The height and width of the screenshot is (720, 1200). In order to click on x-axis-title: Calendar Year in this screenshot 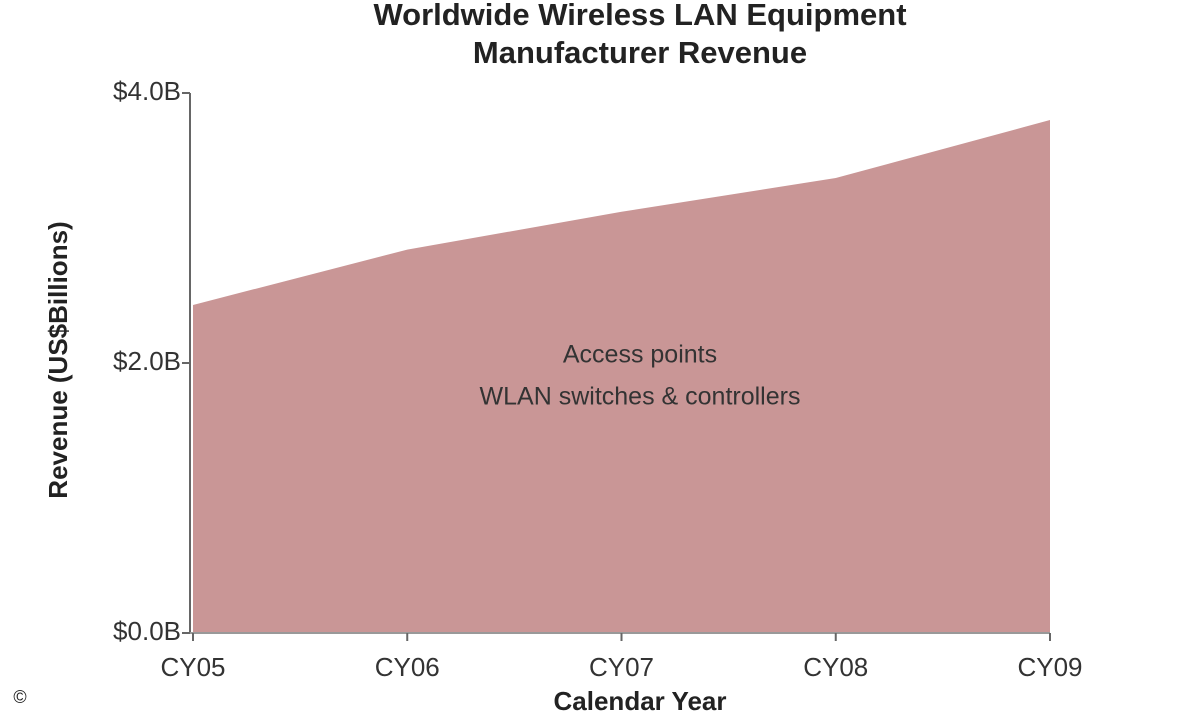, I will do `click(640, 701)`.